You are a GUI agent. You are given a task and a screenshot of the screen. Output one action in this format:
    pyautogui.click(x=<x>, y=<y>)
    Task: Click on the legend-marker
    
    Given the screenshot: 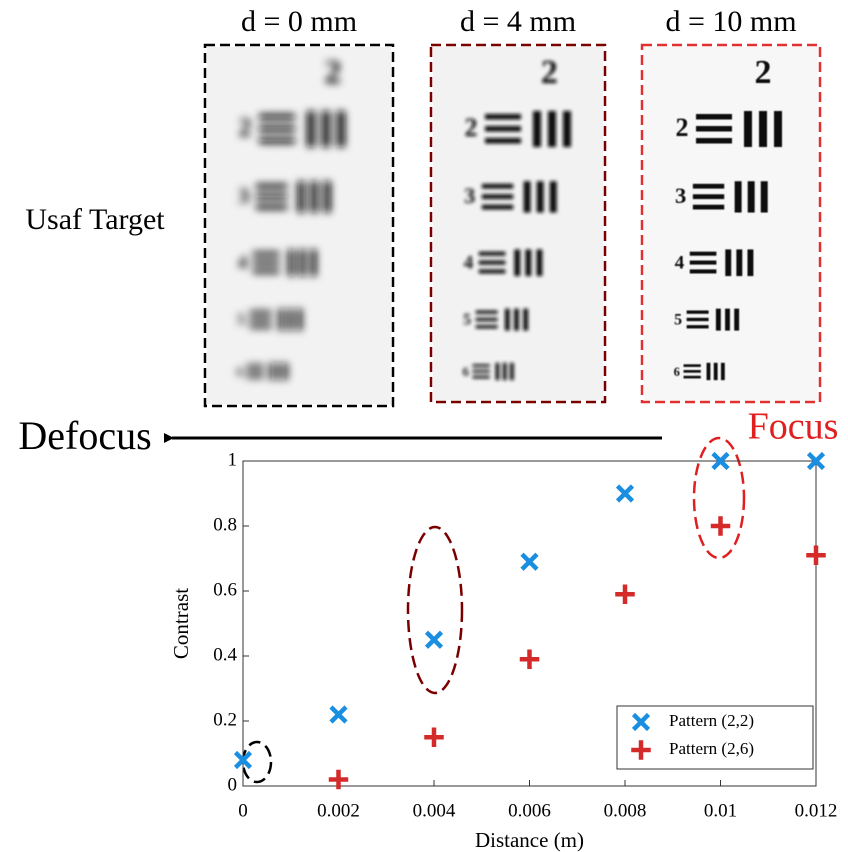 What is the action you would take?
    pyautogui.click(x=641, y=750)
    